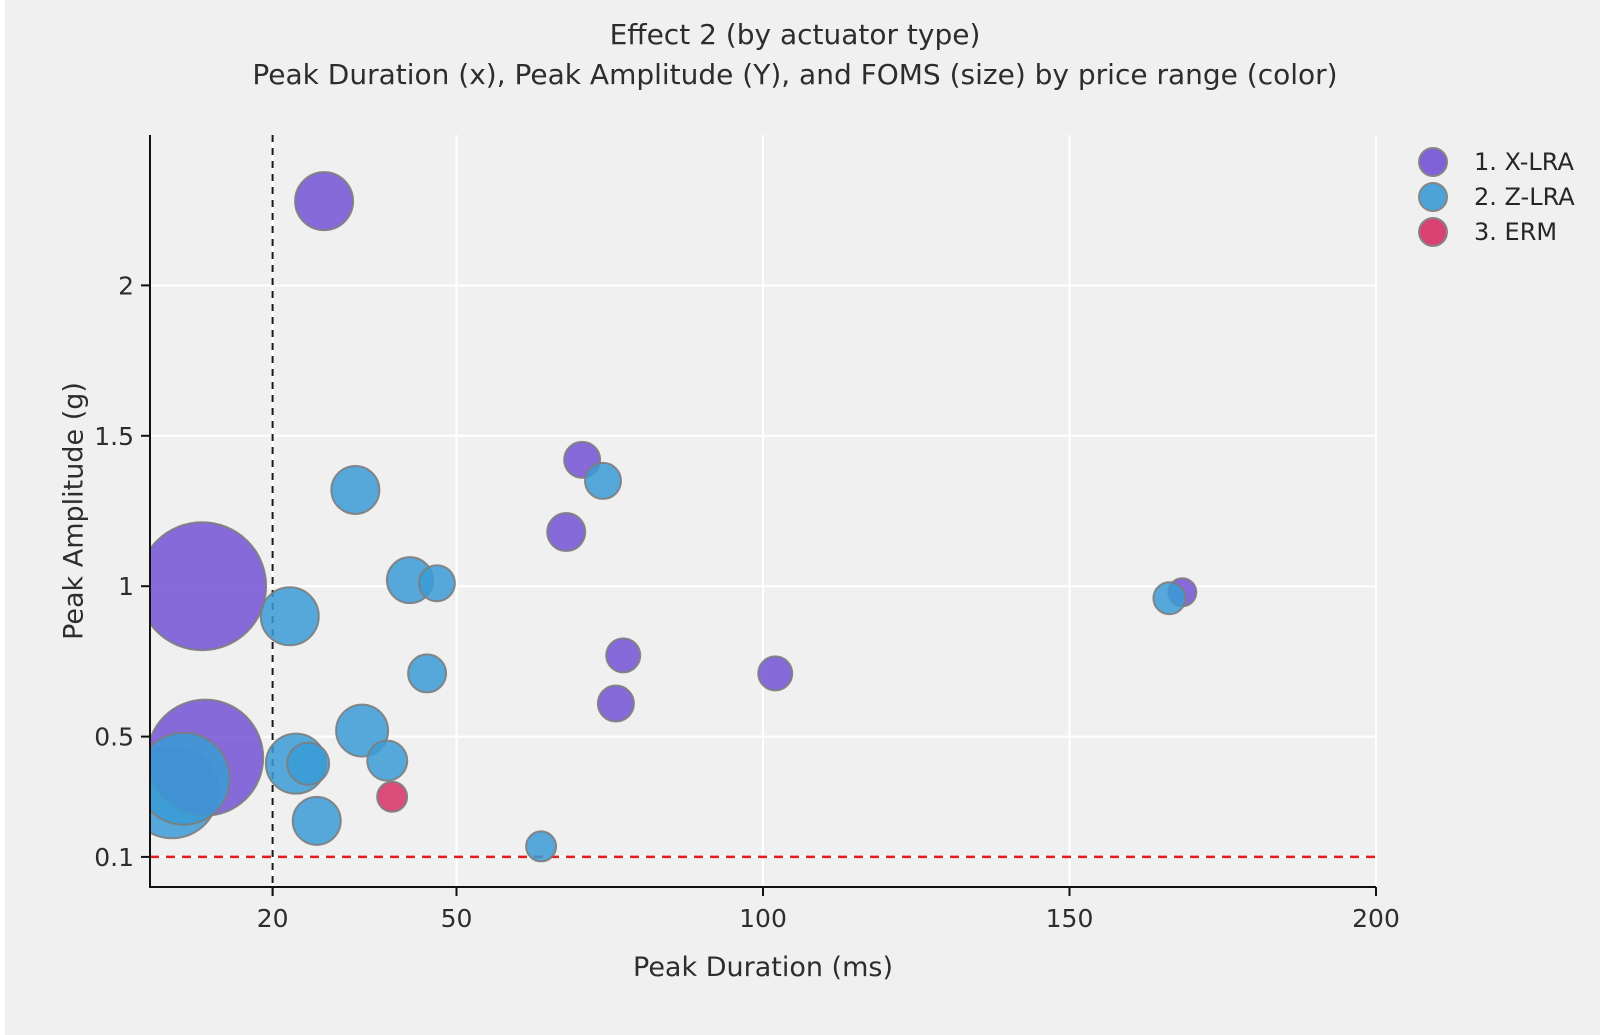  I want to click on legend-swatch-x-lra, so click(1433, 162).